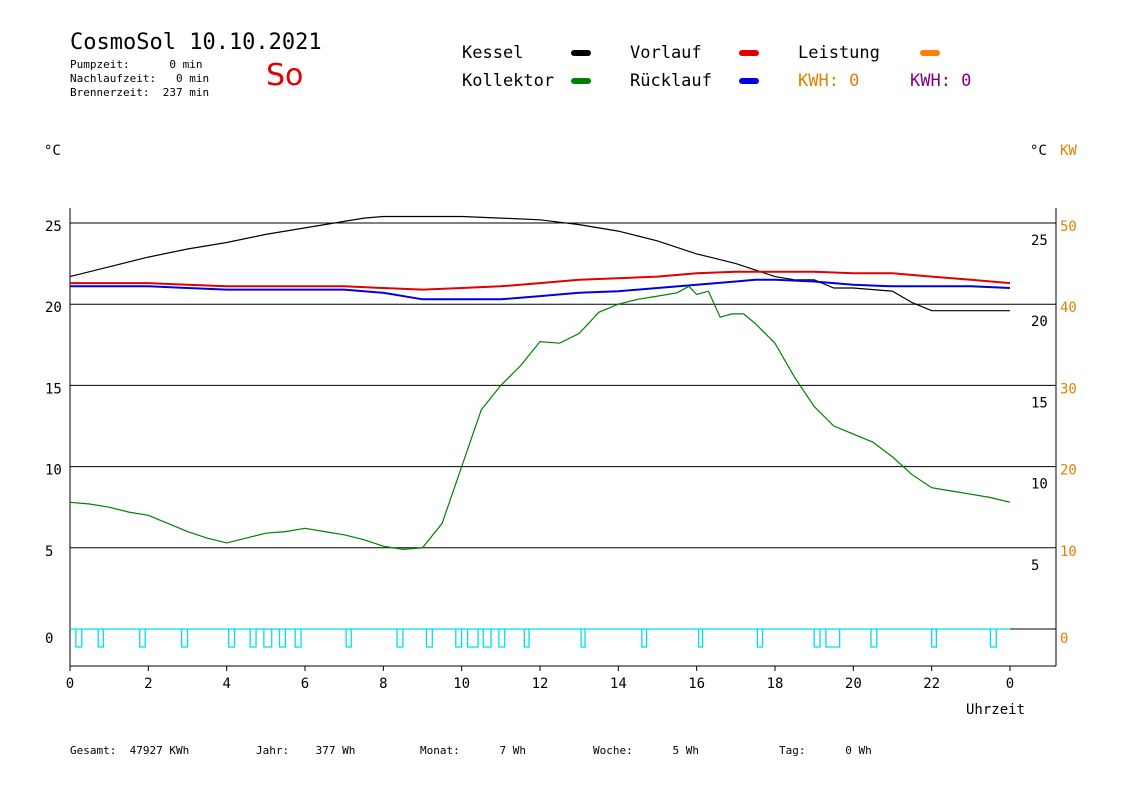 The height and width of the screenshot is (812, 1148). I want to click on y-tick-label-left: 25, so click(53, 227).